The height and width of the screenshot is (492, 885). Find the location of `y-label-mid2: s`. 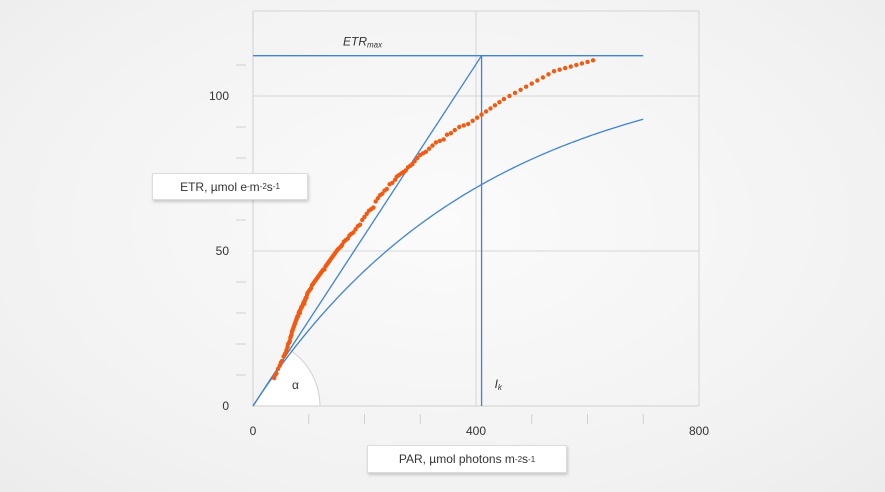

y-label-mid2: s is located at coordinates (269, 186).